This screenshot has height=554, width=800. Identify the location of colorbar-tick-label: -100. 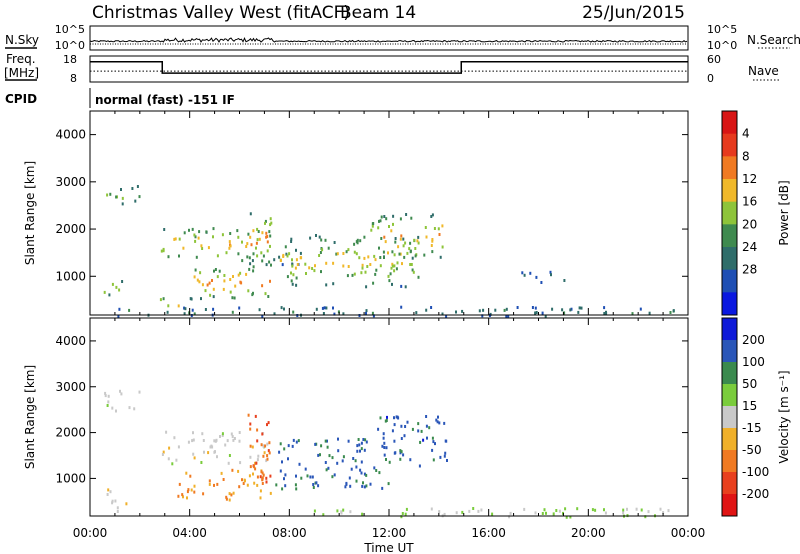
(755, 472).